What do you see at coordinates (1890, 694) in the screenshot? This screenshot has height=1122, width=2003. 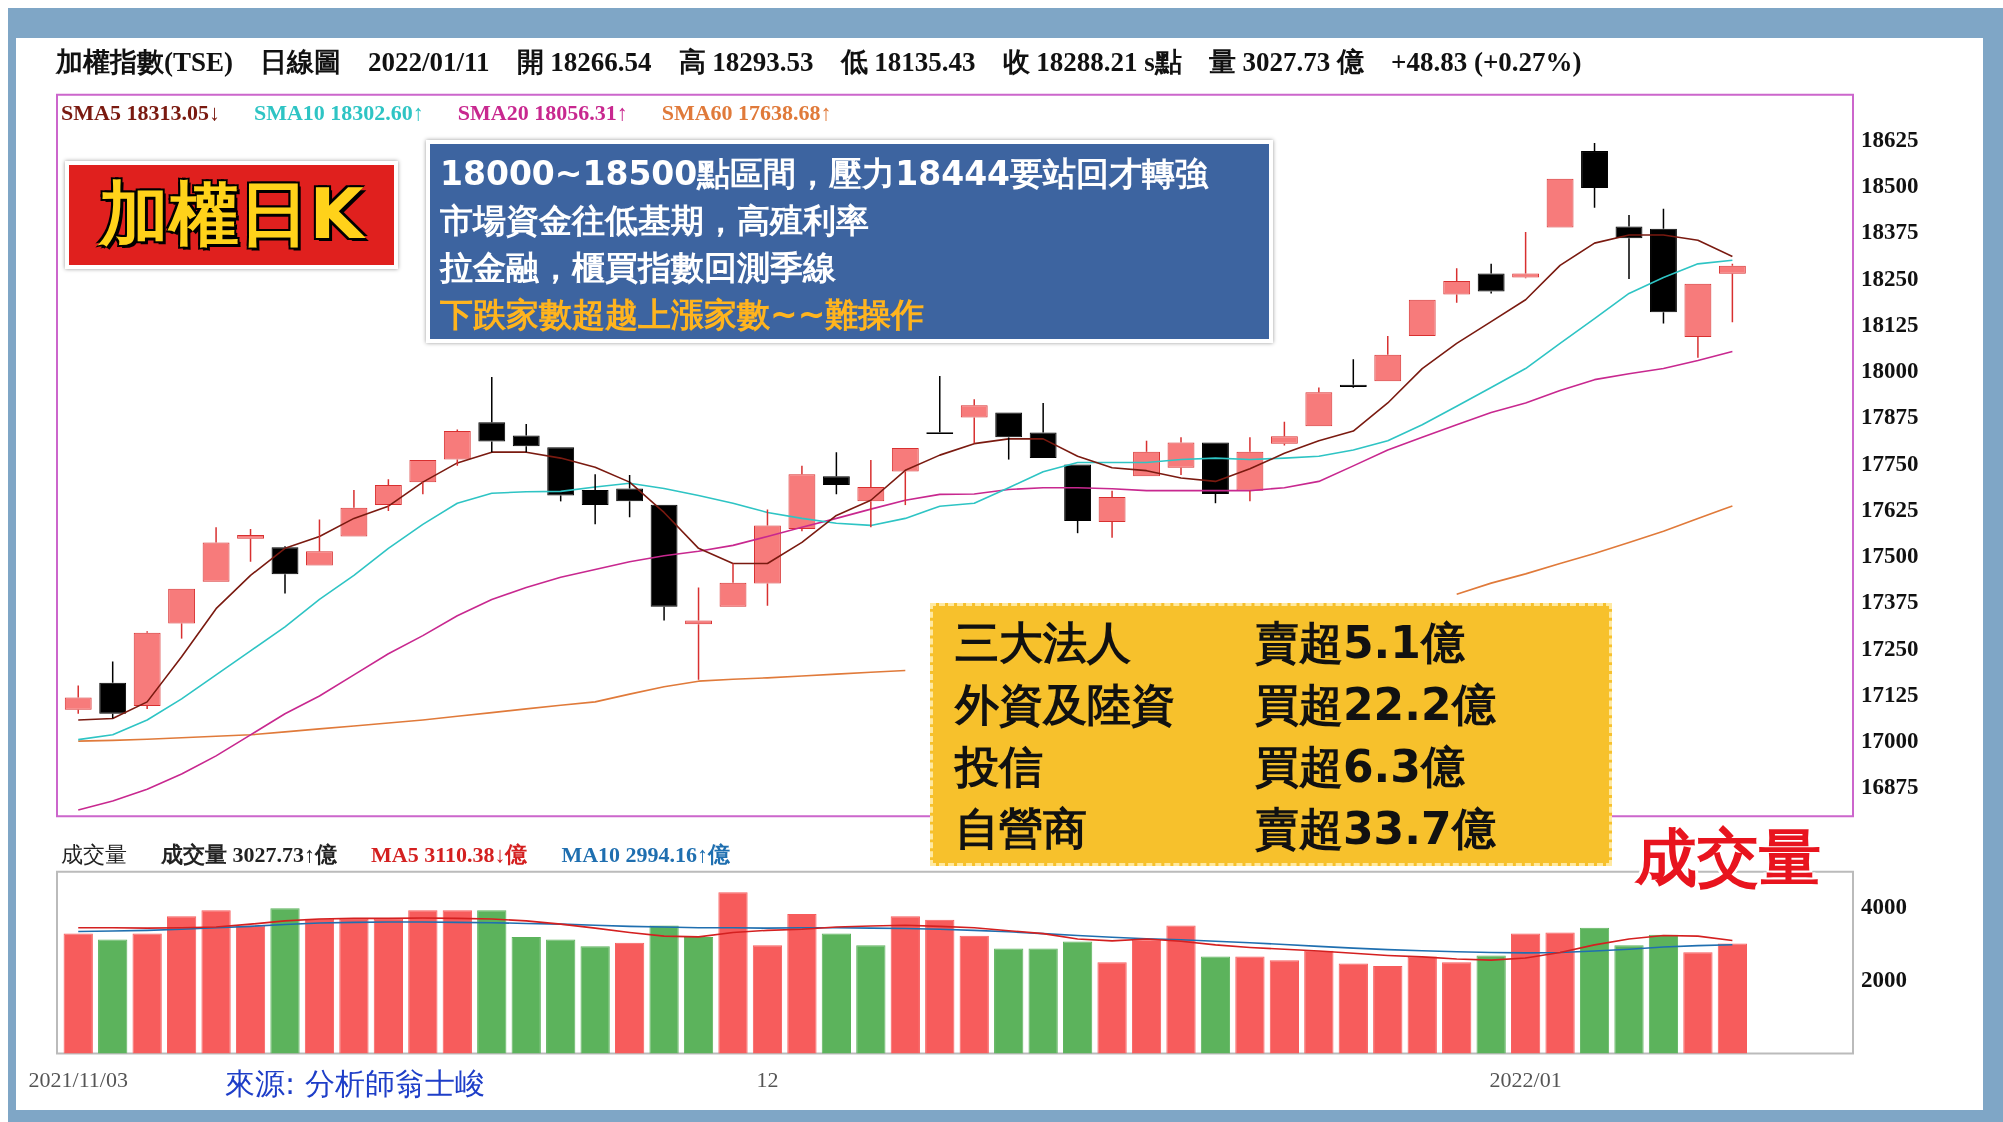 I see `y-tick-label: 17125` at bounding box center [1890, 694].